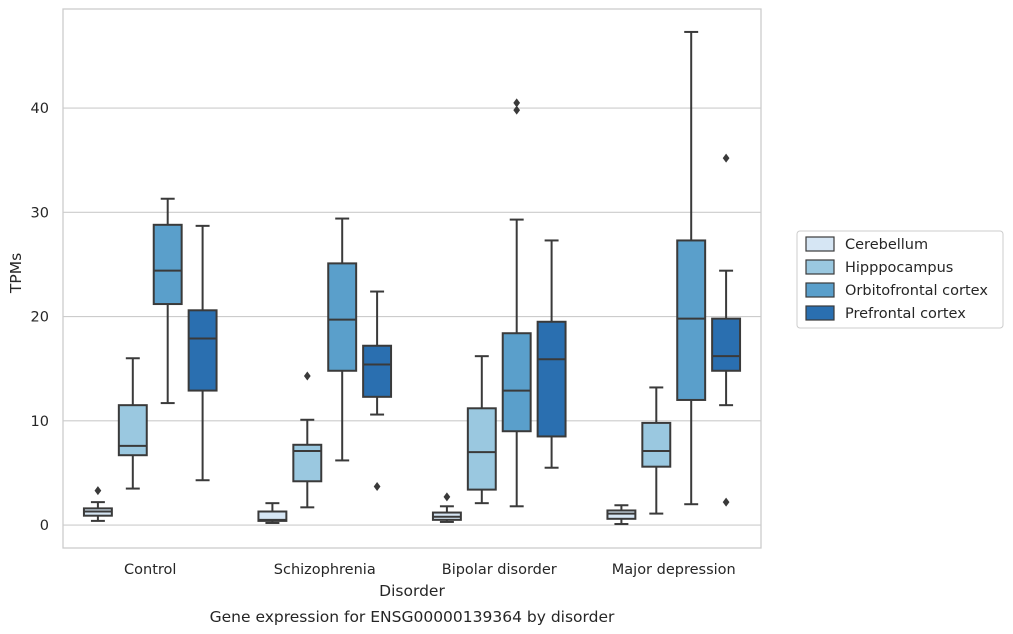 This screenshot has height=634, width=1013. I want to click on x-axis-title: Disorder, so click(412, 591).